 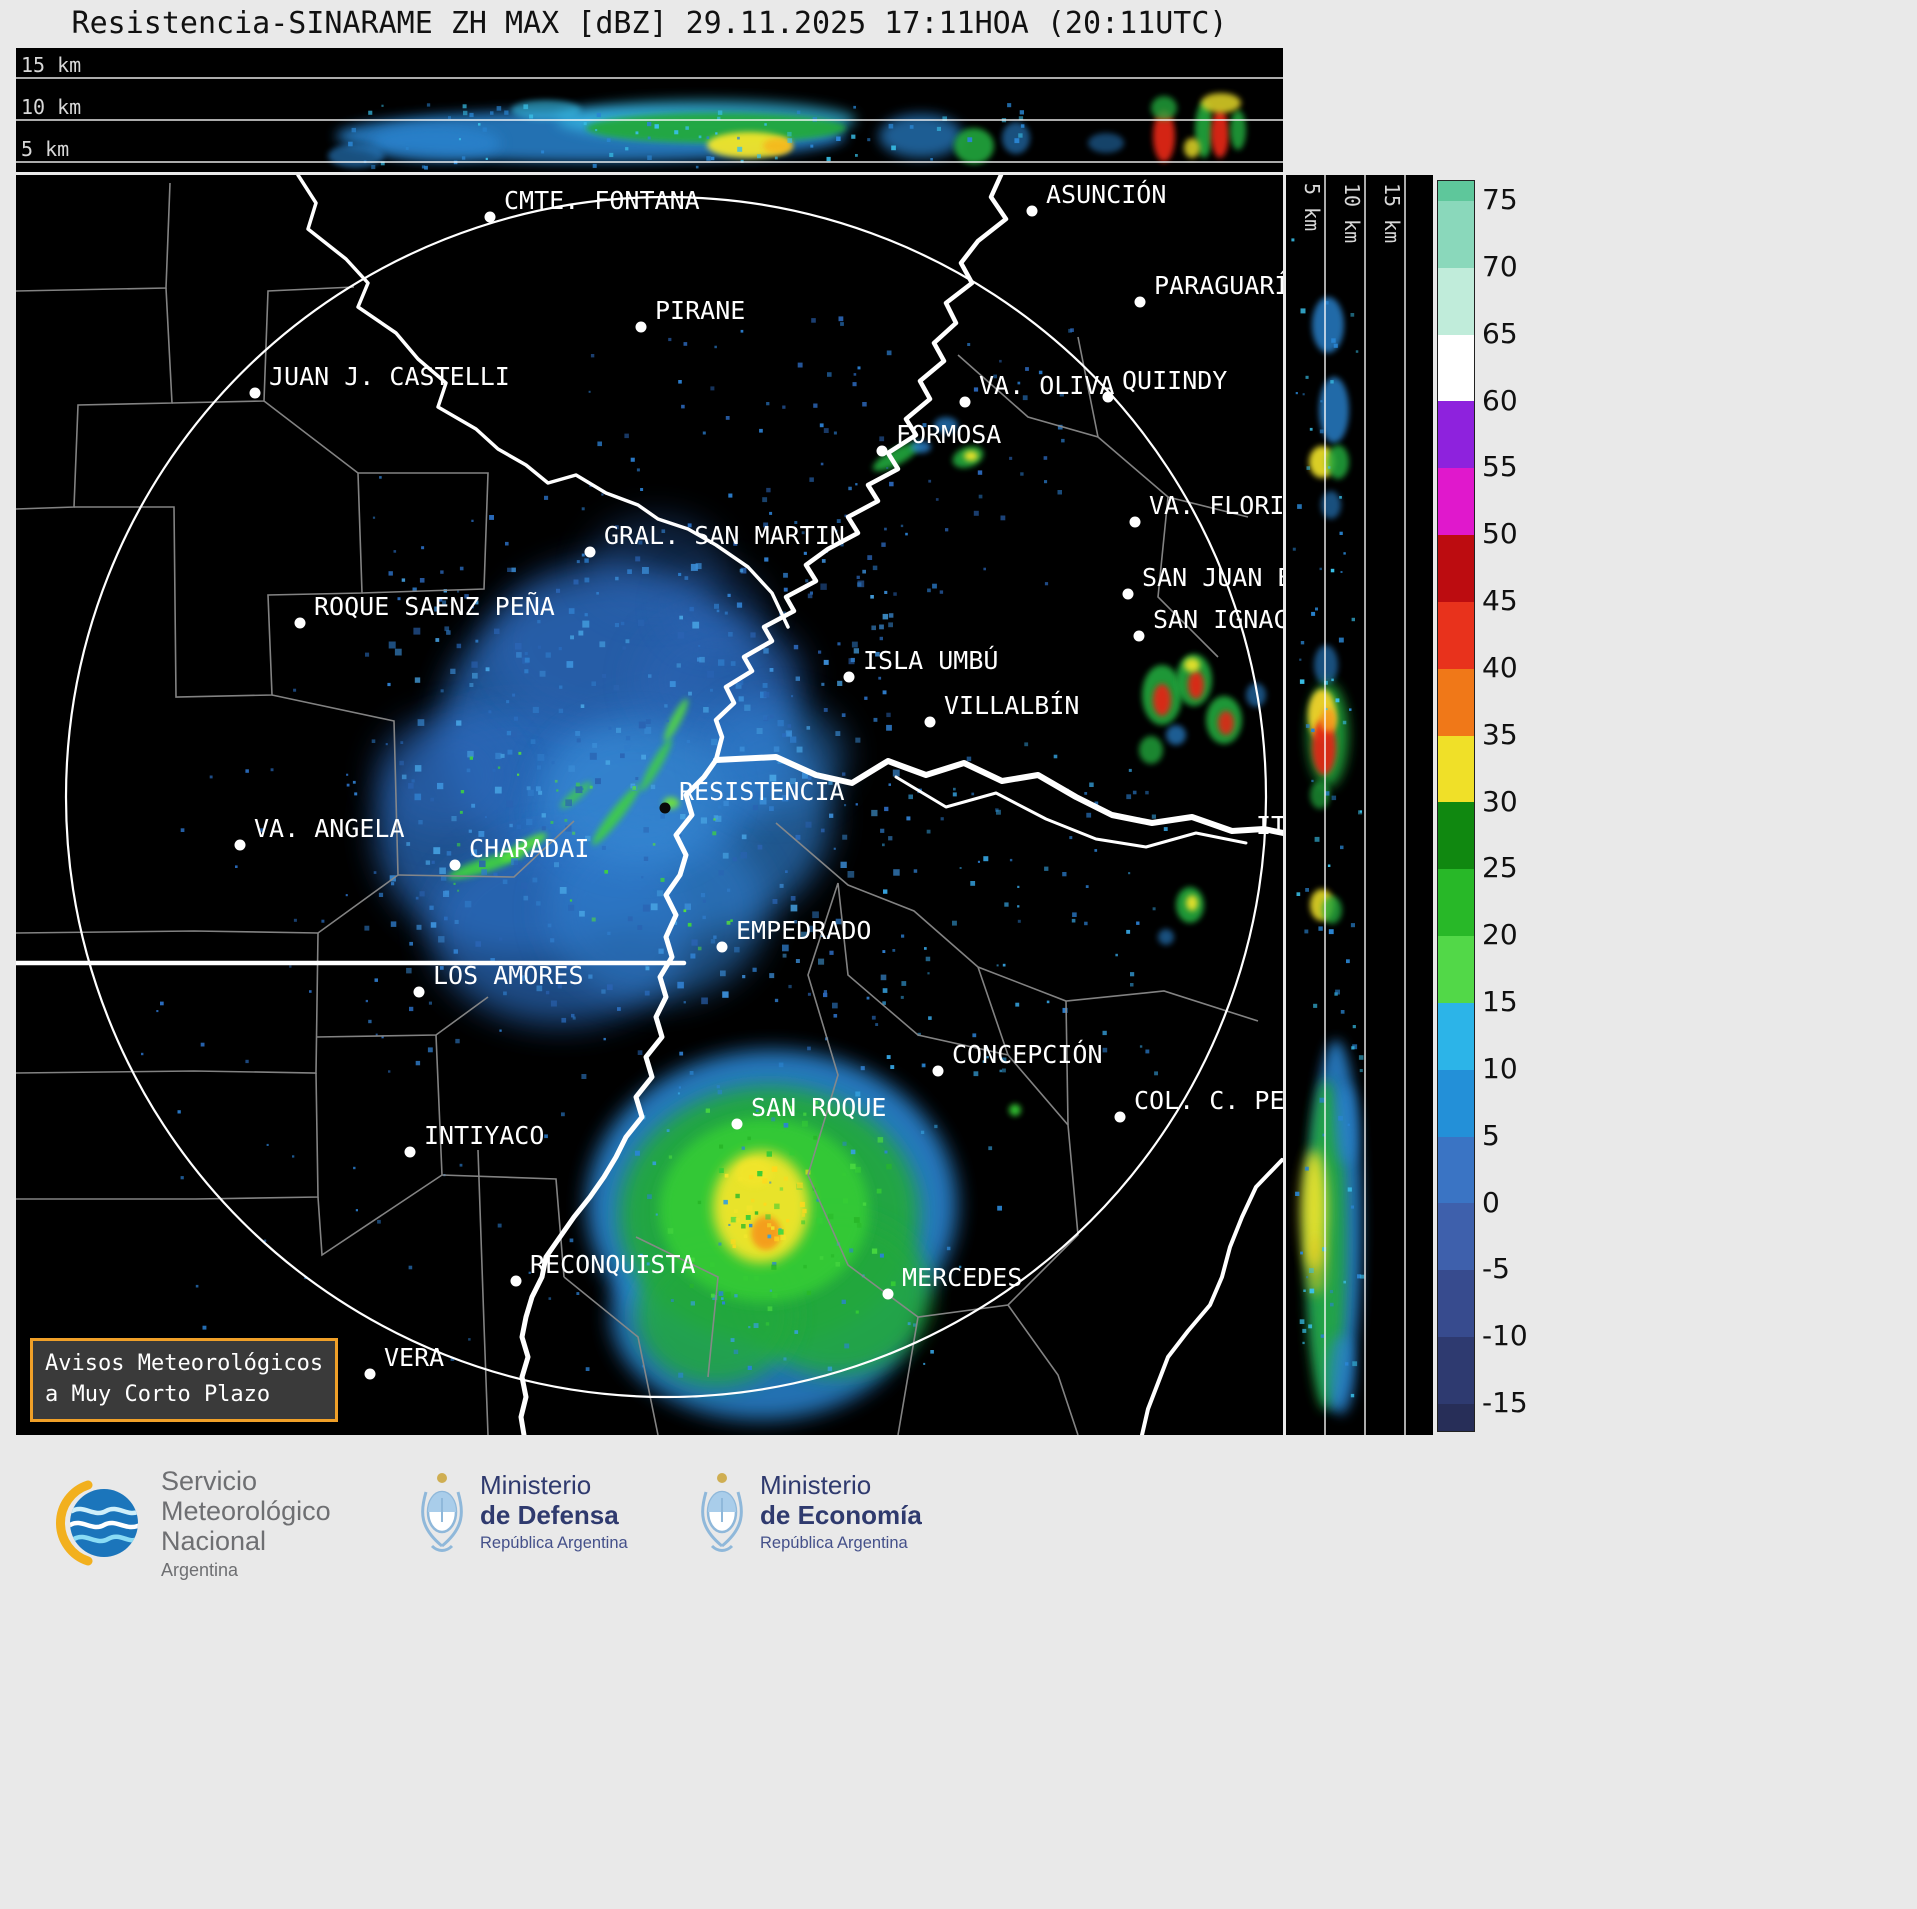 What do you see at coordinates (442, 1478) in the screenshot?
I see `crest-sun` at bounding box center [442, 1478].